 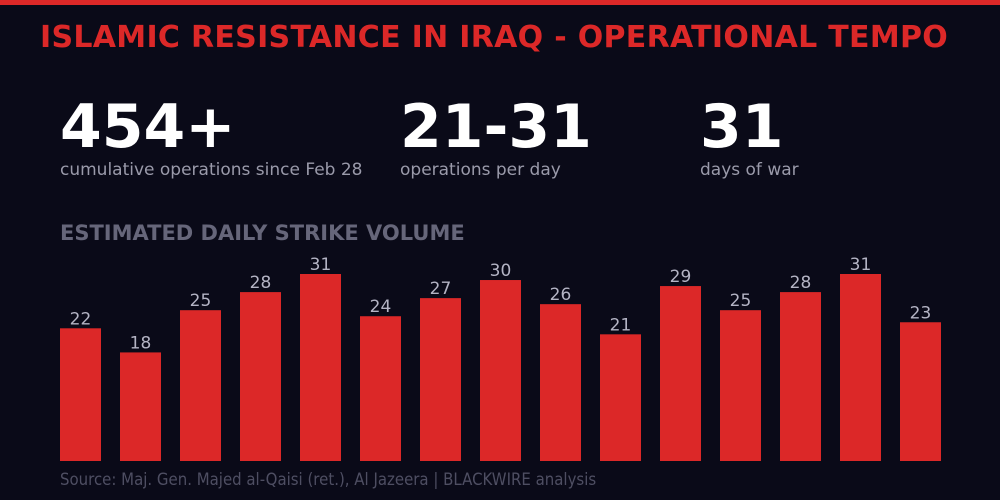 What do you see at coordinates (561, 295) in the screenshot?
I see `bar-value-label: 26` at bounding box center [561, 295].